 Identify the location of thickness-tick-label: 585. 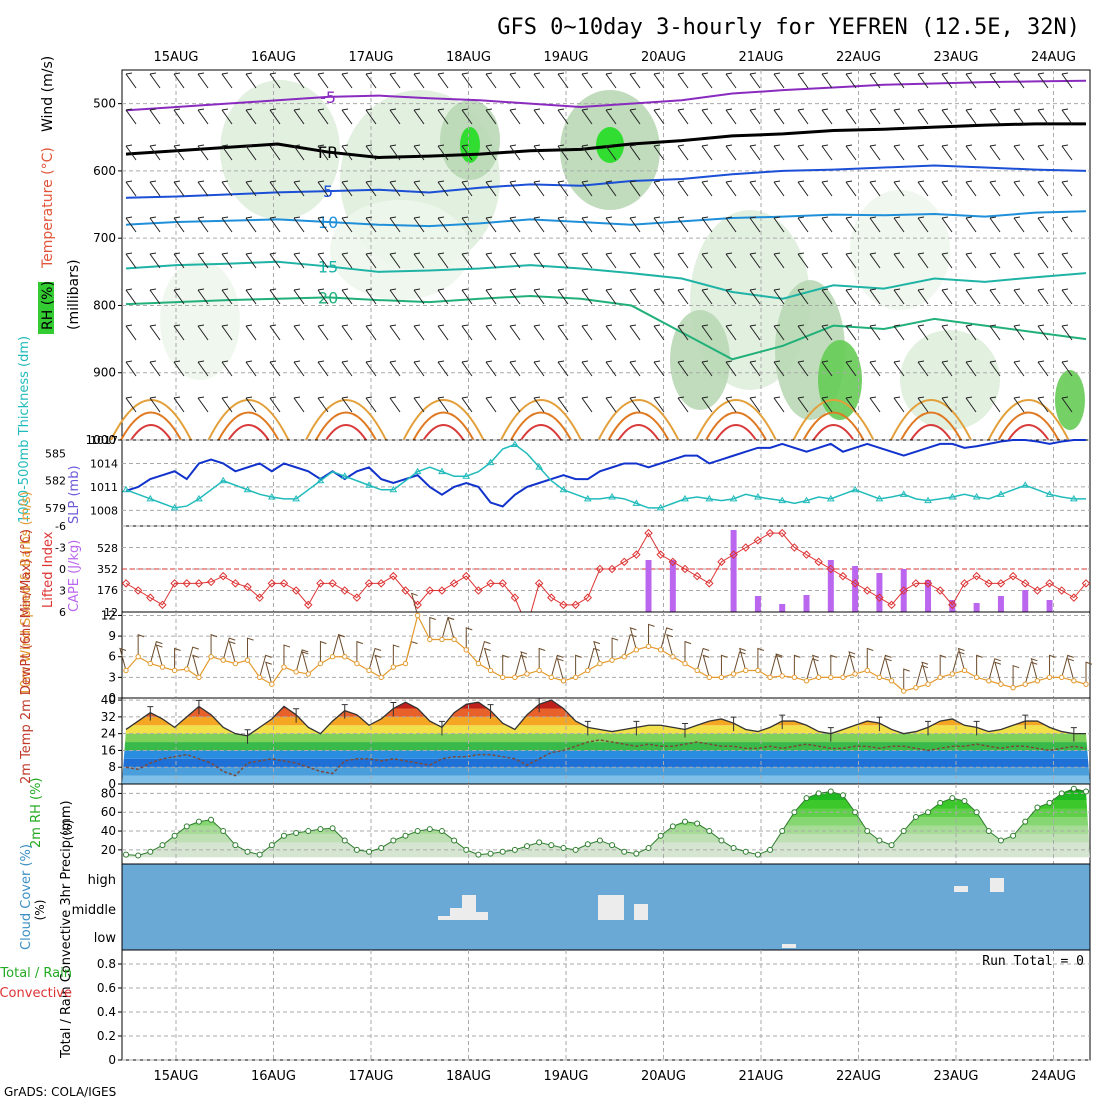
(55, 454).